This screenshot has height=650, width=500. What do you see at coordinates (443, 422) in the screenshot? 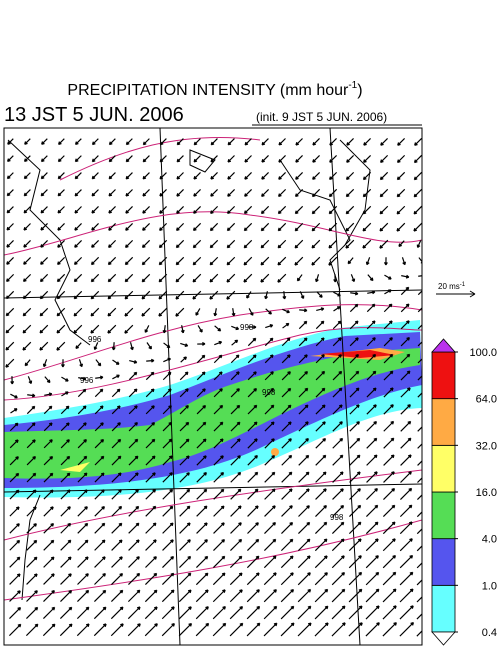
I see `colorbar-segment` at bounding box center [443, 422].